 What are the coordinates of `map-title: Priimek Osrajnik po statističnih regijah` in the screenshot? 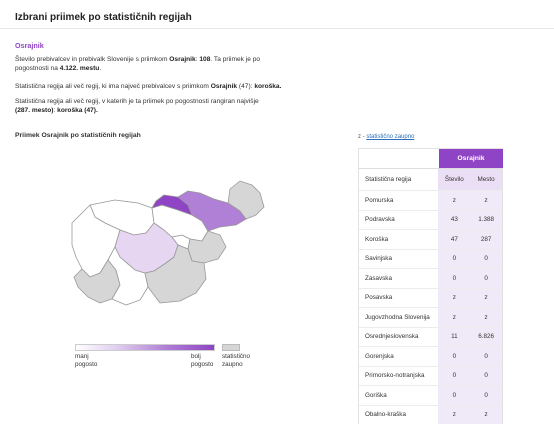 It's located at (78, 135).